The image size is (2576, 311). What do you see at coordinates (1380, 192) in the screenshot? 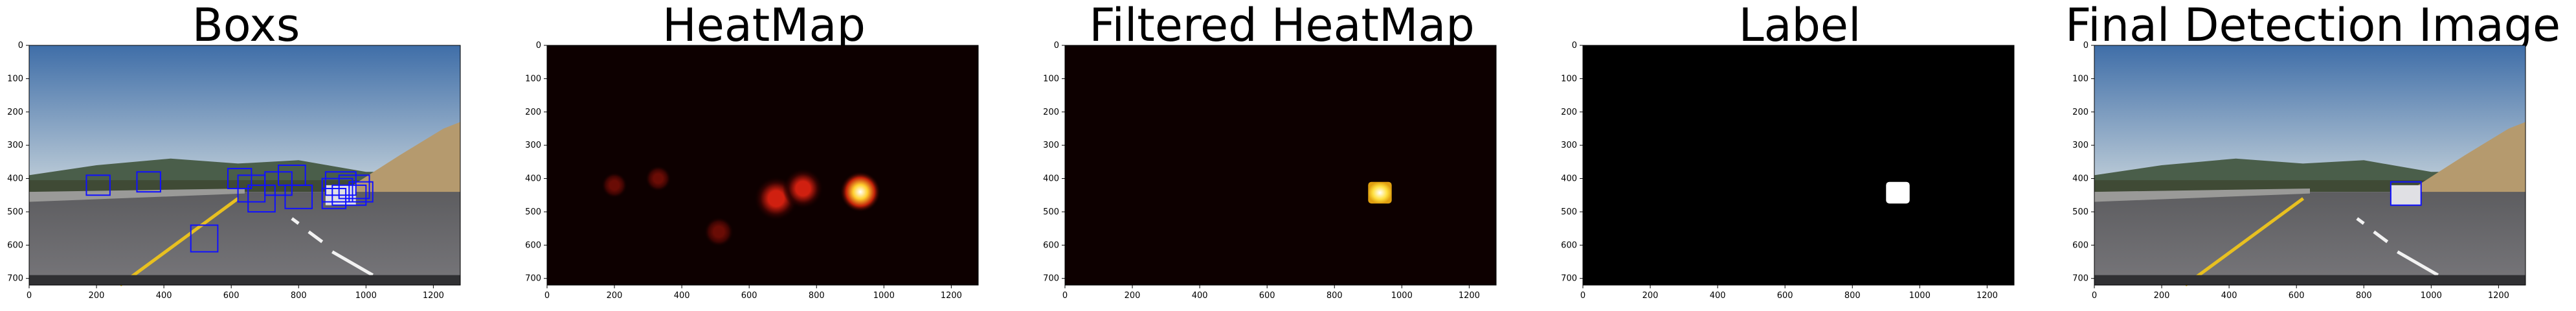
I see `filtered-blob` at bounding box center [1380, 192].